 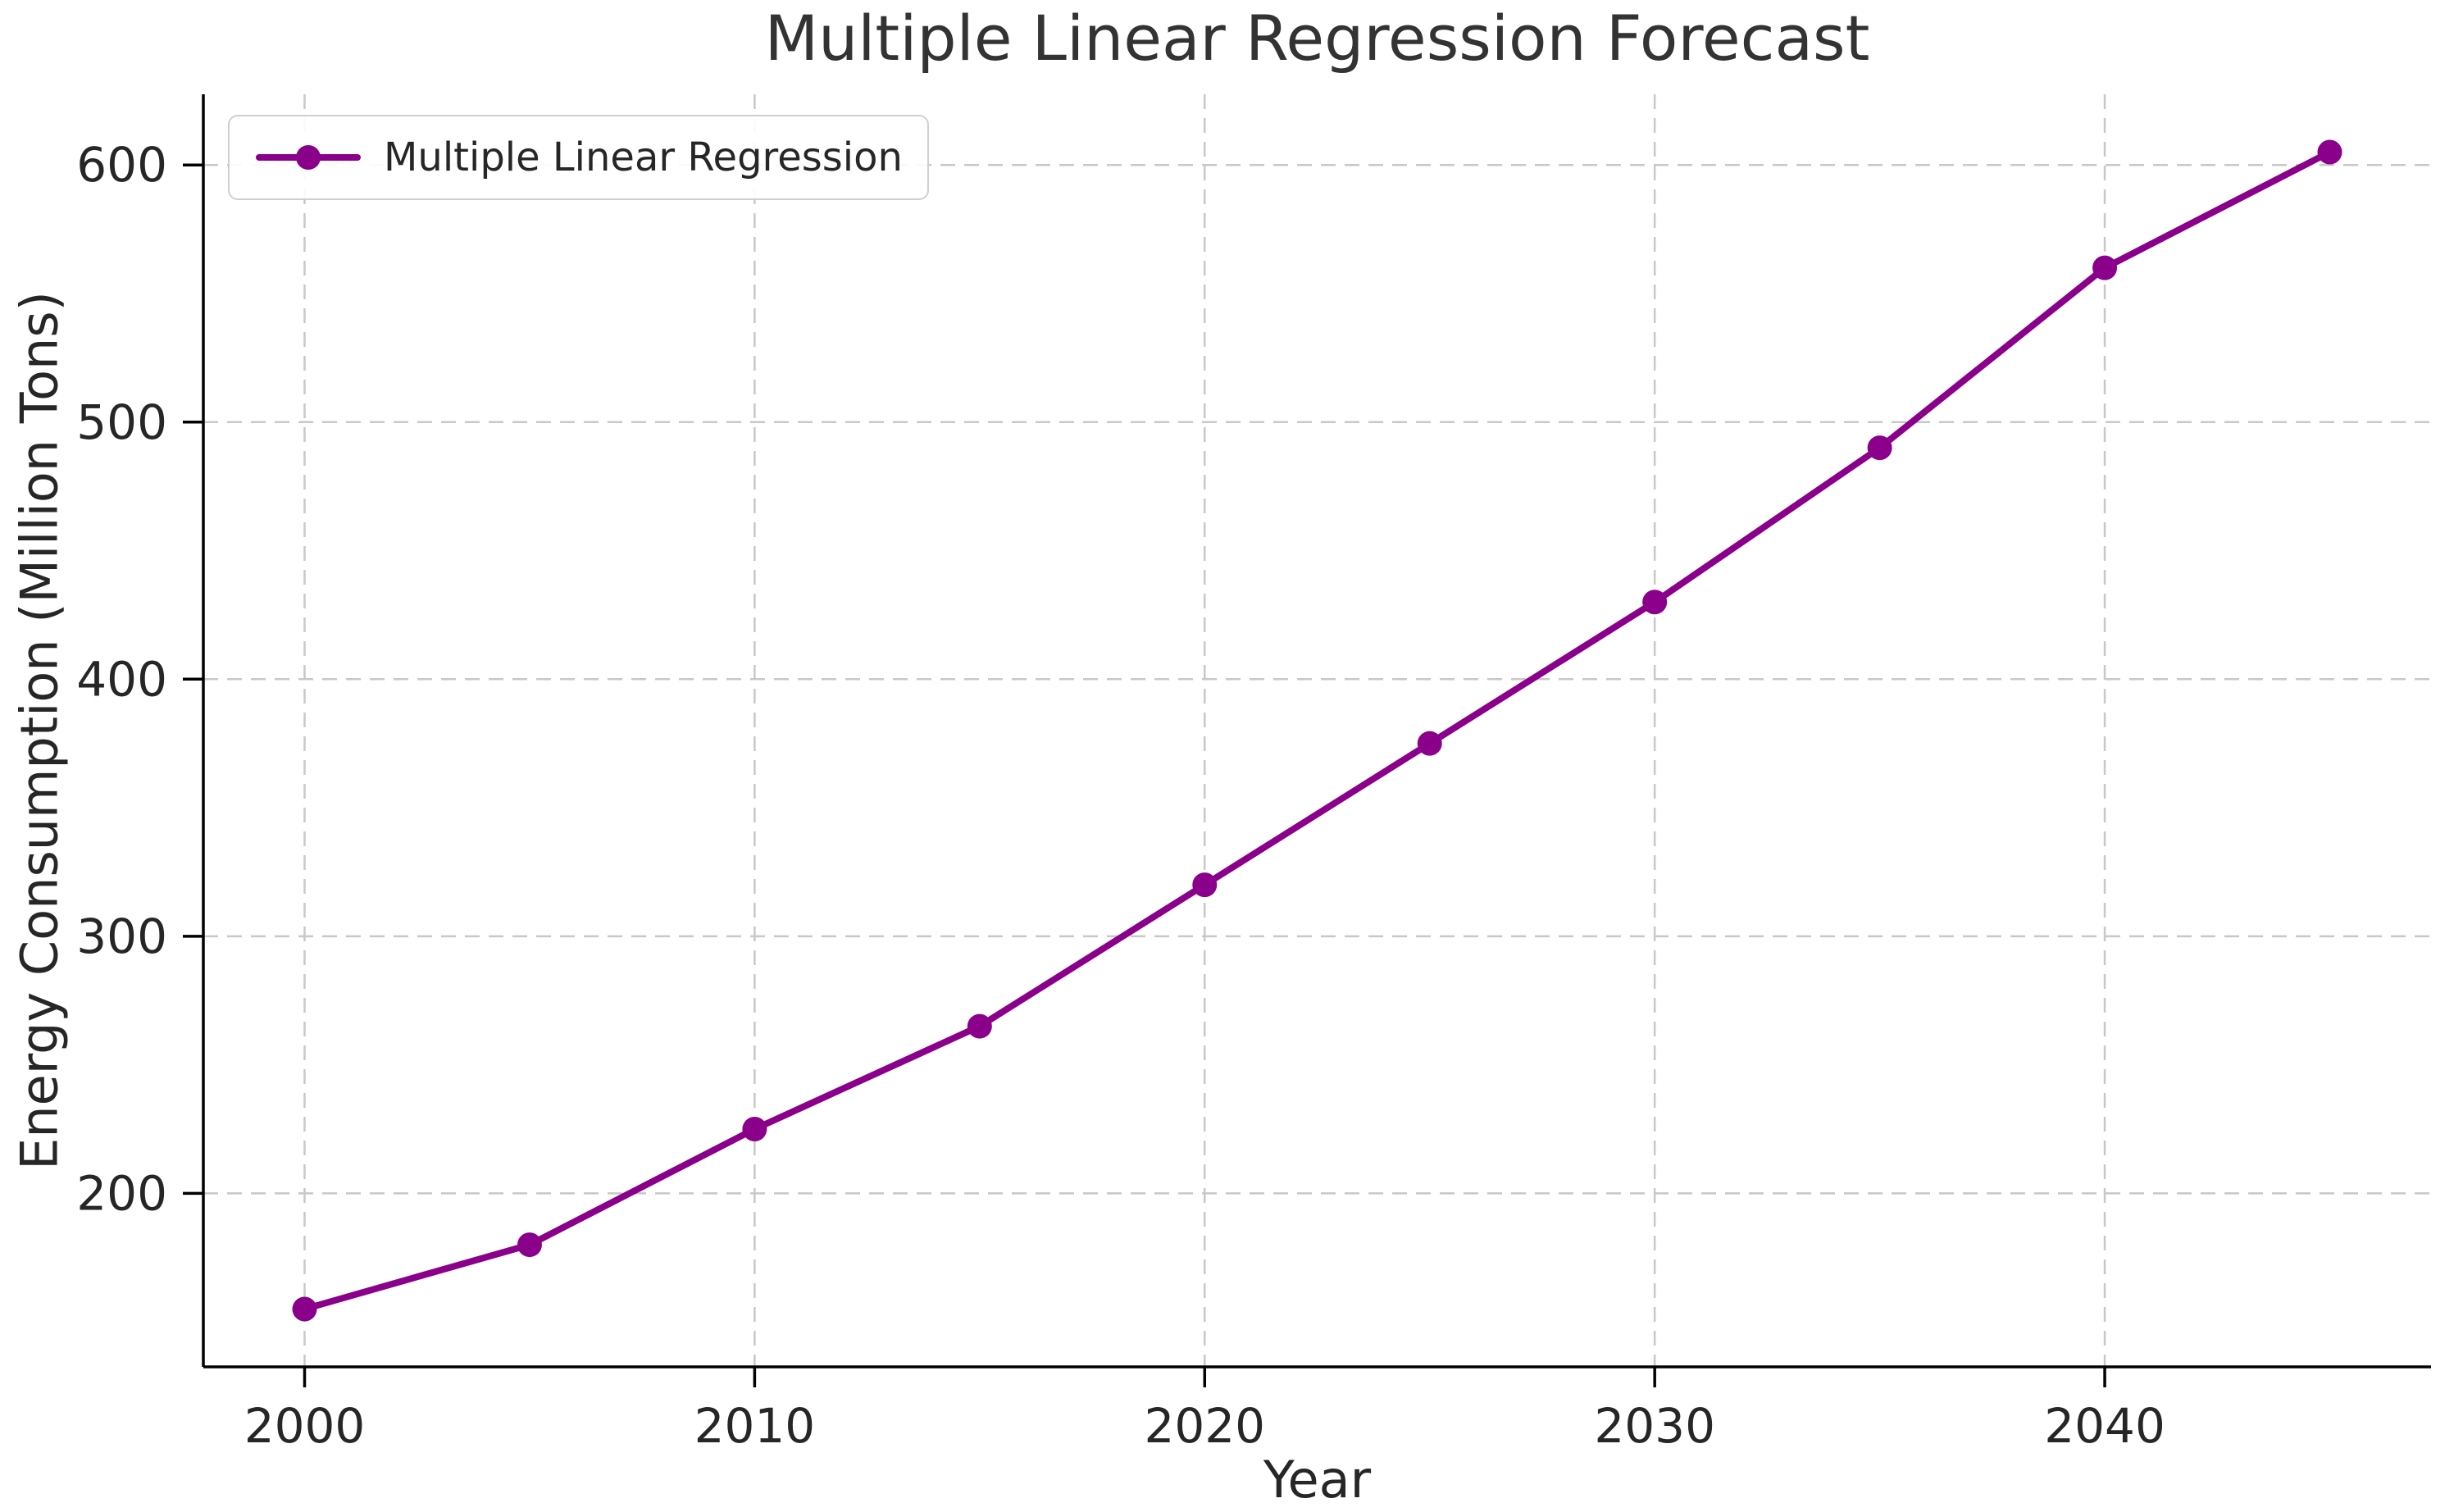 I want to click on x-tick-label: 2000, so click(x=305, y=1426).